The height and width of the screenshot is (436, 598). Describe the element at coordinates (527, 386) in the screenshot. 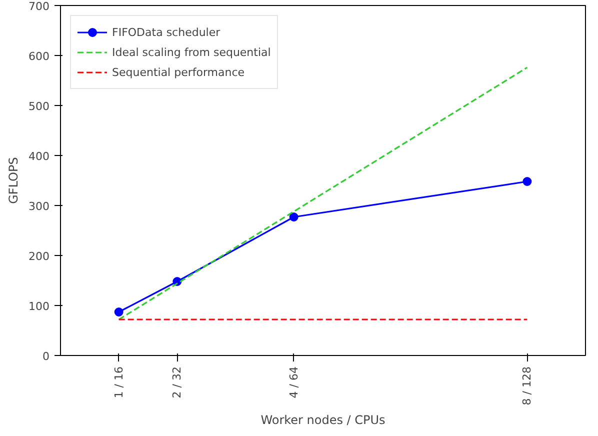

I see `x-tick-label: 8 / 128` at that location.